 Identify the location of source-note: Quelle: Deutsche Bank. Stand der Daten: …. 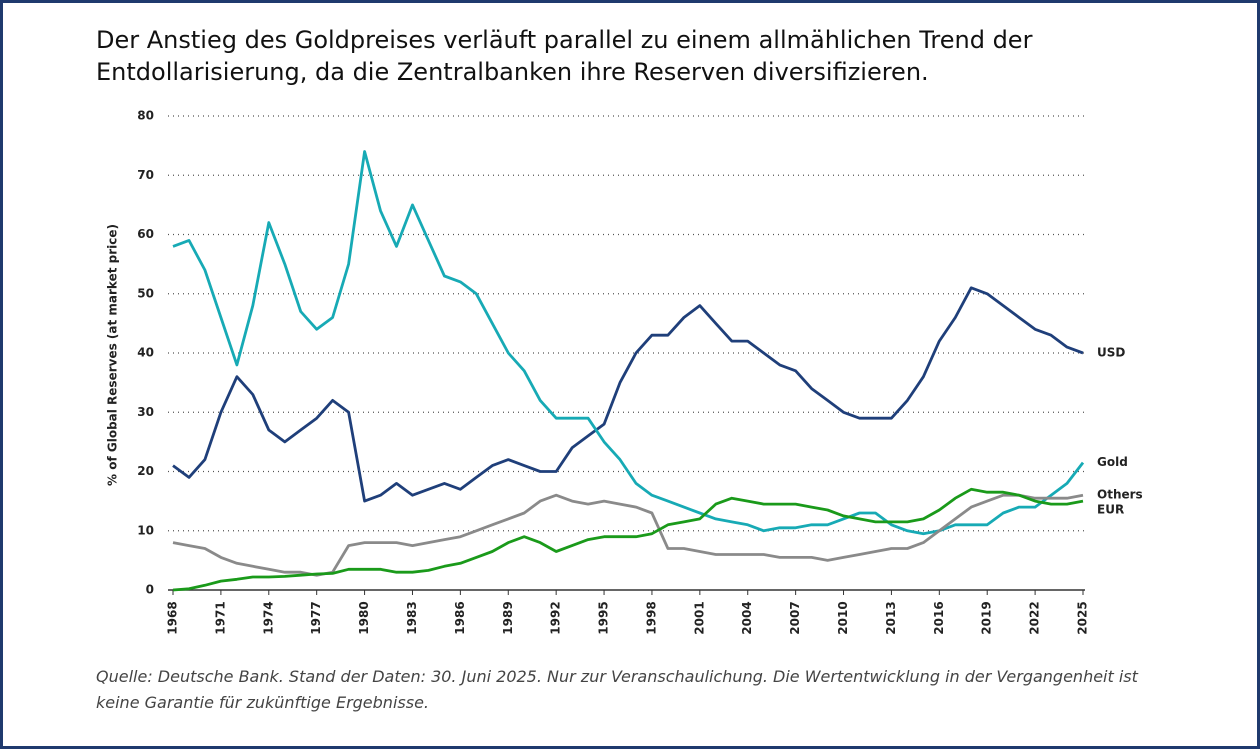
(617, 689).